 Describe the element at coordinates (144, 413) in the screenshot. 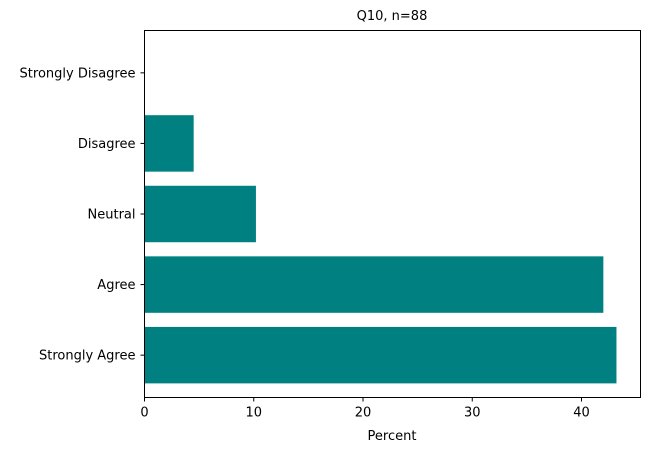

I see `x-tick-label: 0` at that location.